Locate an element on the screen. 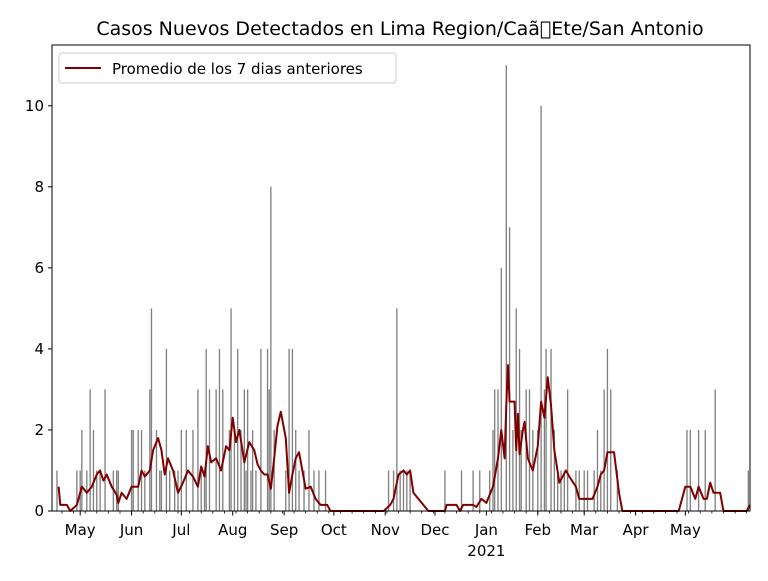 This screenshot has width=768, height=581. x-tick-label: Jun is located at coordinates (131, 530).